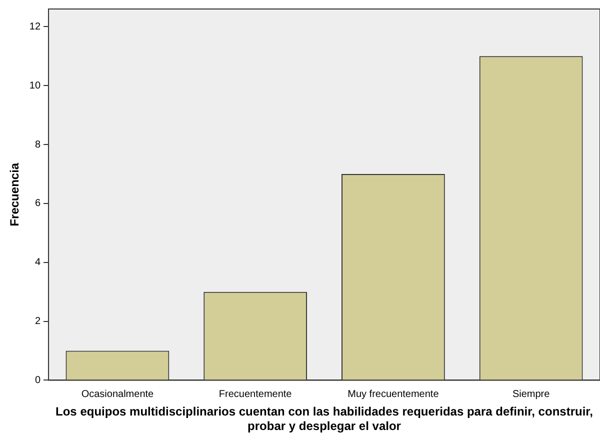 The width and height of the screenshot is (600, 440). I want to click on y-tick-label: 2, so click(37, 322).